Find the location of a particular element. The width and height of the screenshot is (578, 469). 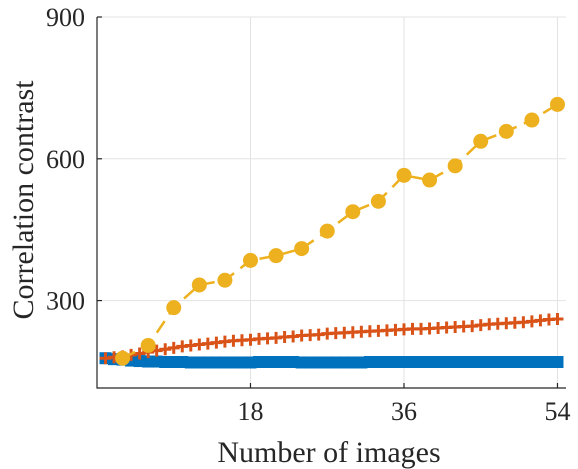

x-tick-label: 54 is located at coordinates (557, 411).